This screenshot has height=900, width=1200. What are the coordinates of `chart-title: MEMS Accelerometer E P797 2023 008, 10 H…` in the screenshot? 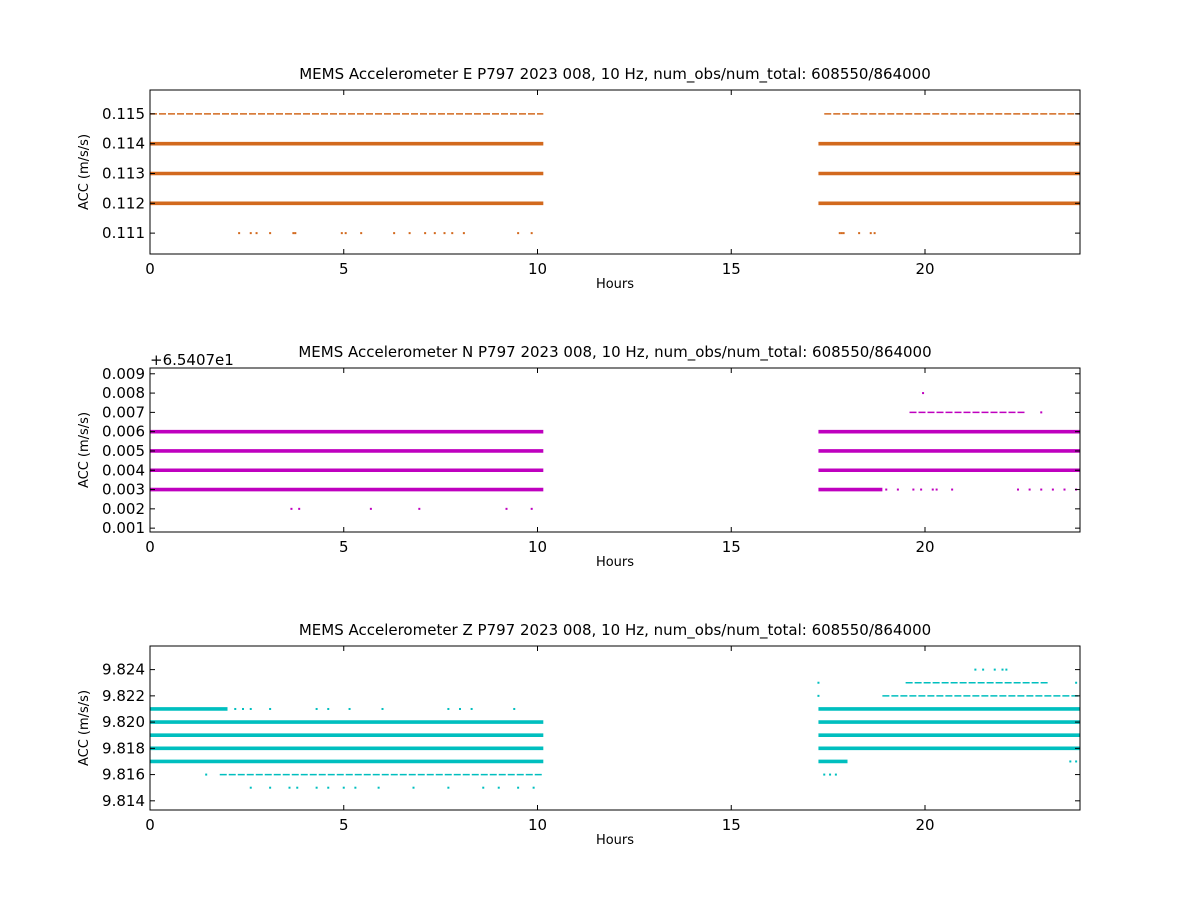 It's located at (615, 74).